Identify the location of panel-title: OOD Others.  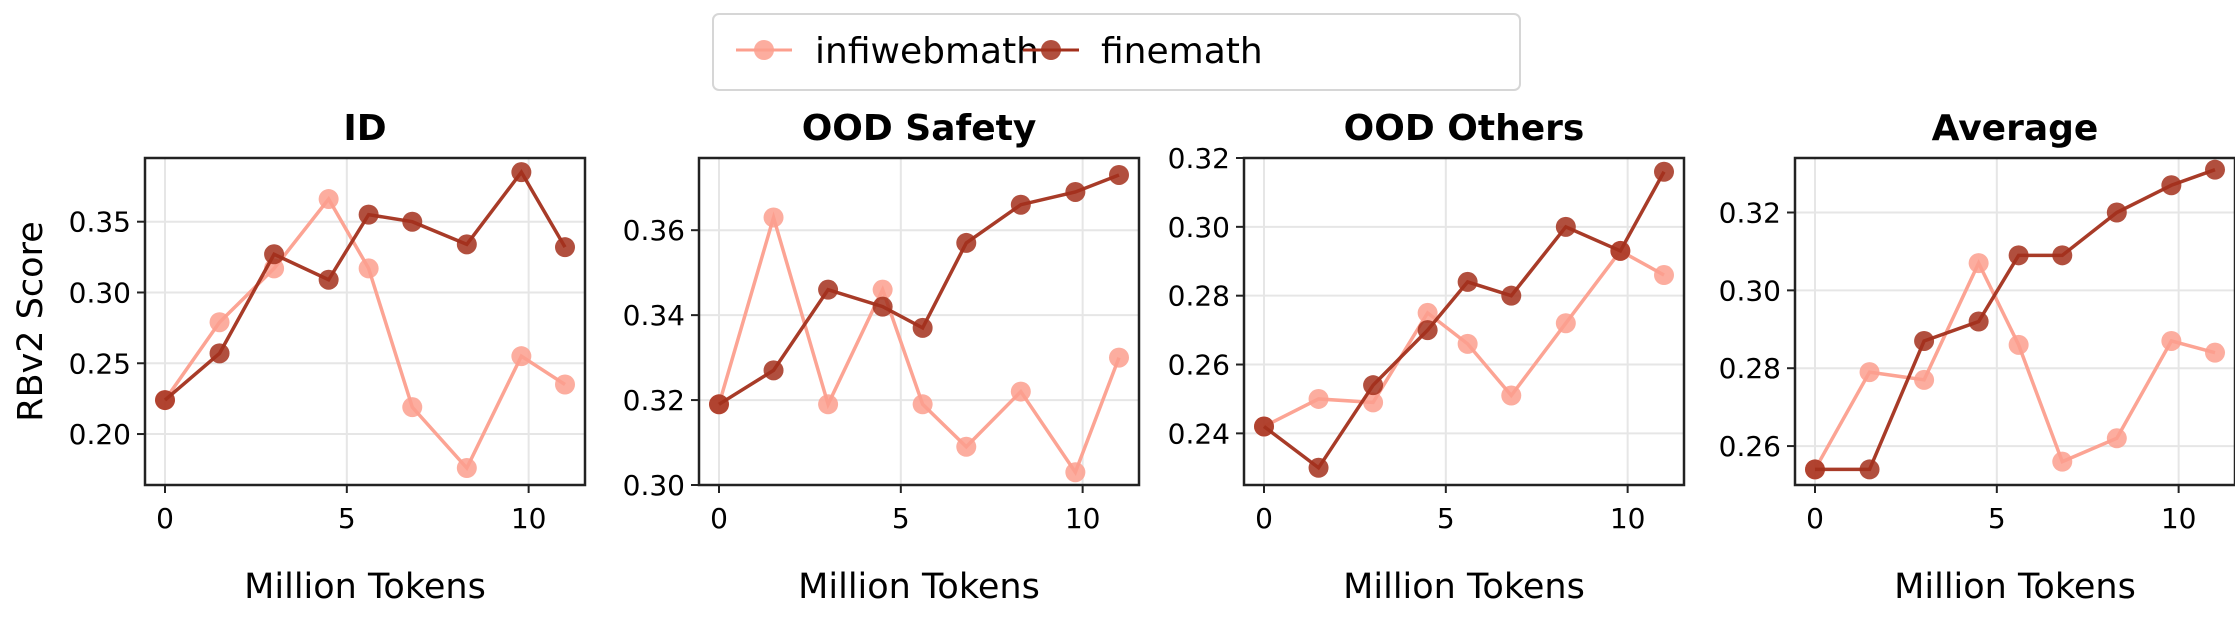
(1464, 128).